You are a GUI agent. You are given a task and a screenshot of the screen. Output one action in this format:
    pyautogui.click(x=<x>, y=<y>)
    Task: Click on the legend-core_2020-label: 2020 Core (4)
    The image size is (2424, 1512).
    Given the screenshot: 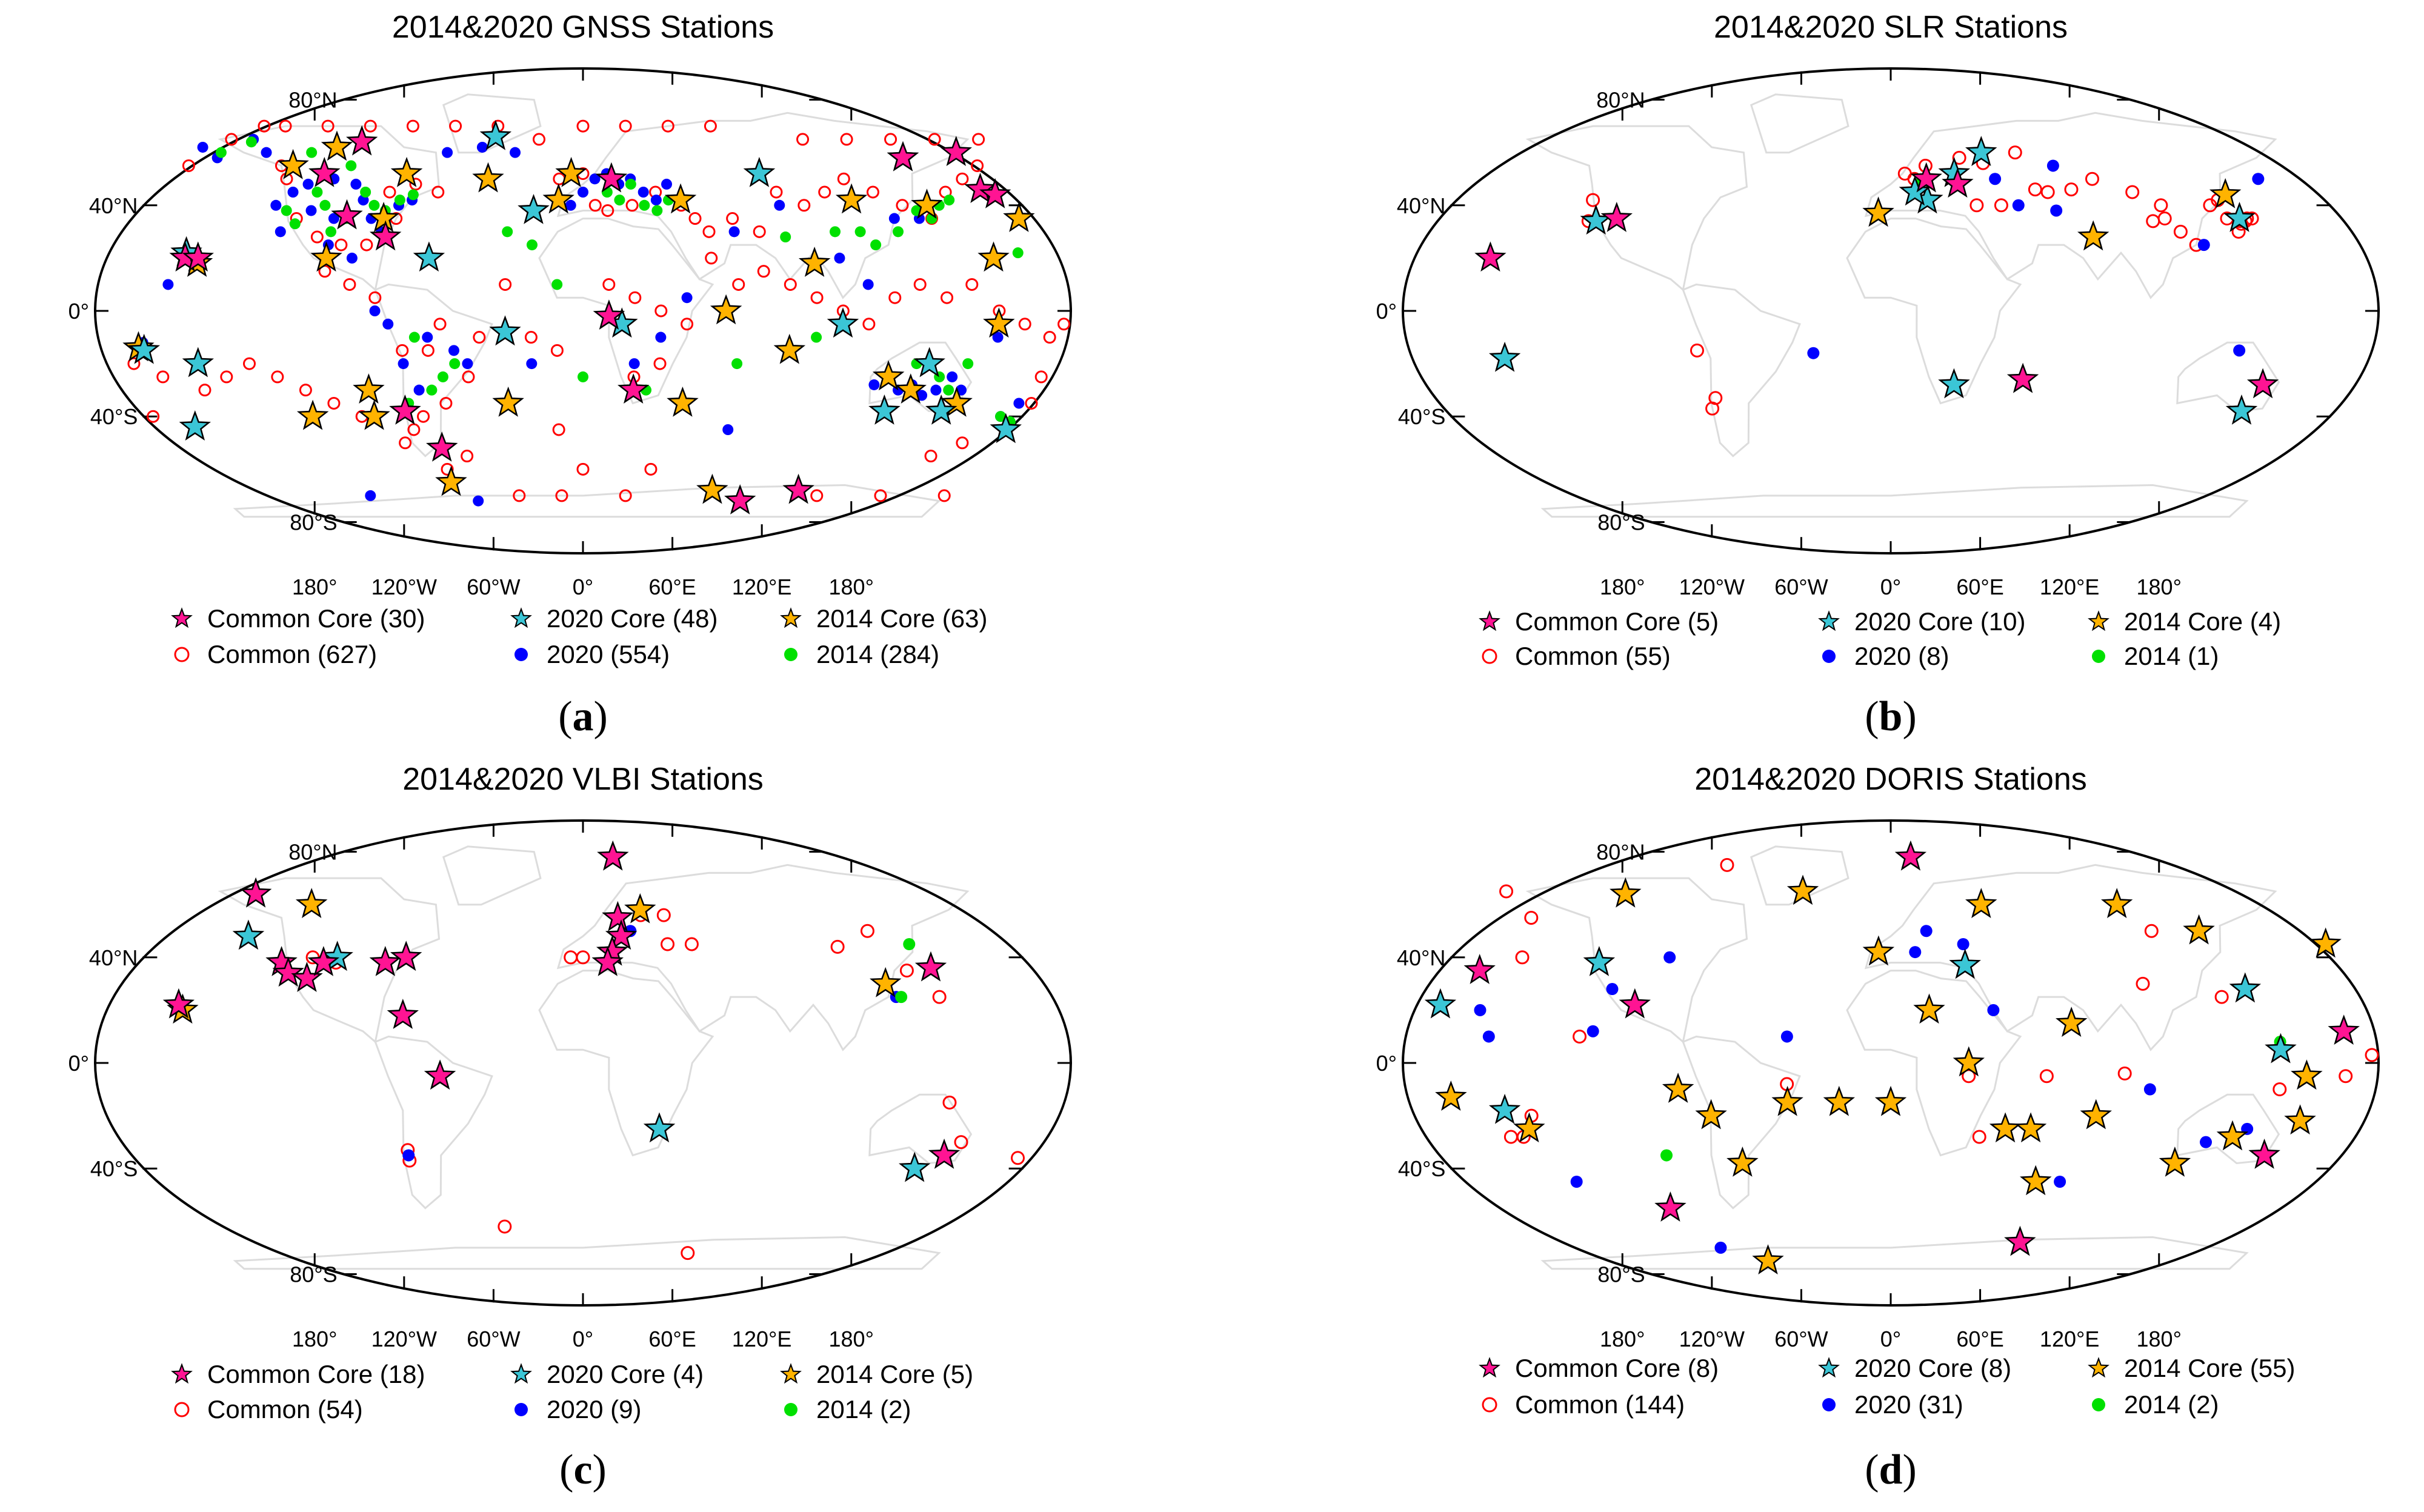 What is the action you would take?
    pyautogui.click(x=625, y=1374)
    